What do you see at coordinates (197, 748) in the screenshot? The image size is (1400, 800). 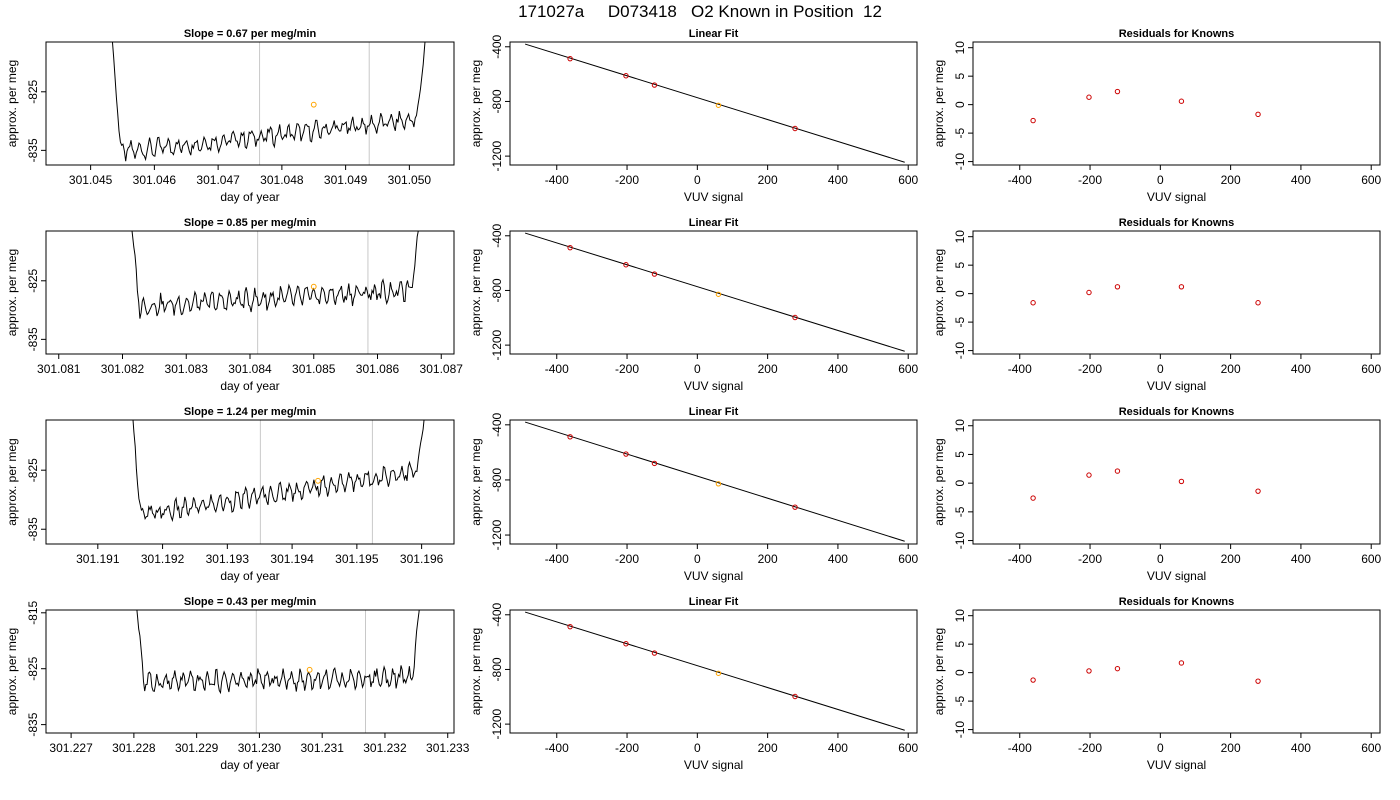 I see `x-tick-label: 301.229` at bounding box center [197, 748].